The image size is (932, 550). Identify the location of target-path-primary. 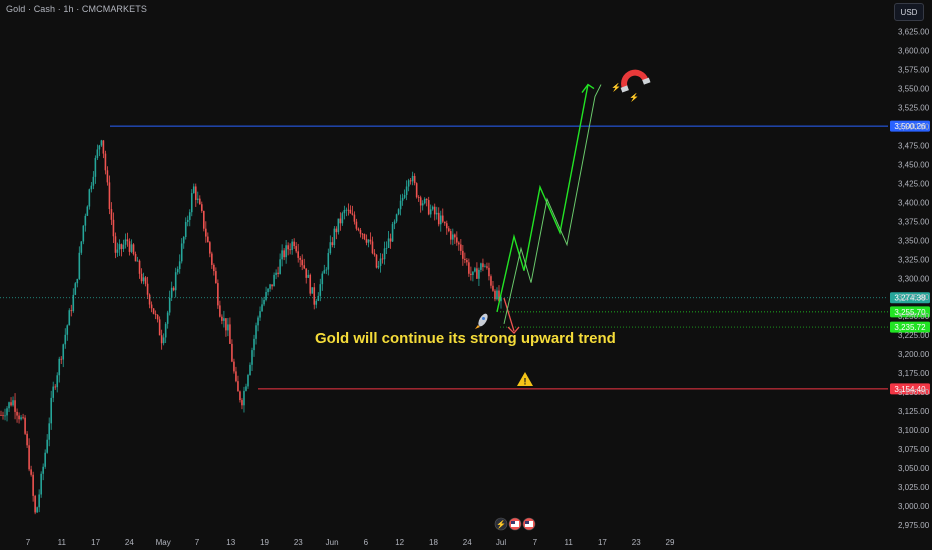
(542, 198).